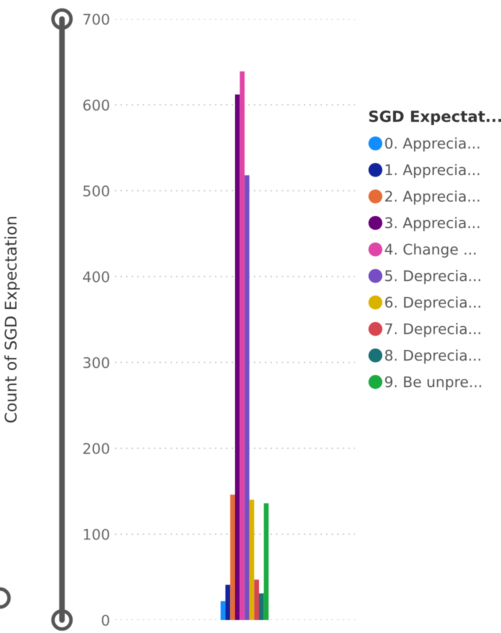 The height and width of the screenshot is (633, 501). What do you see at coordinates (97, 534) in the screenshot?
I see `y-tick-label: 100` at bounding box center [97, 534].